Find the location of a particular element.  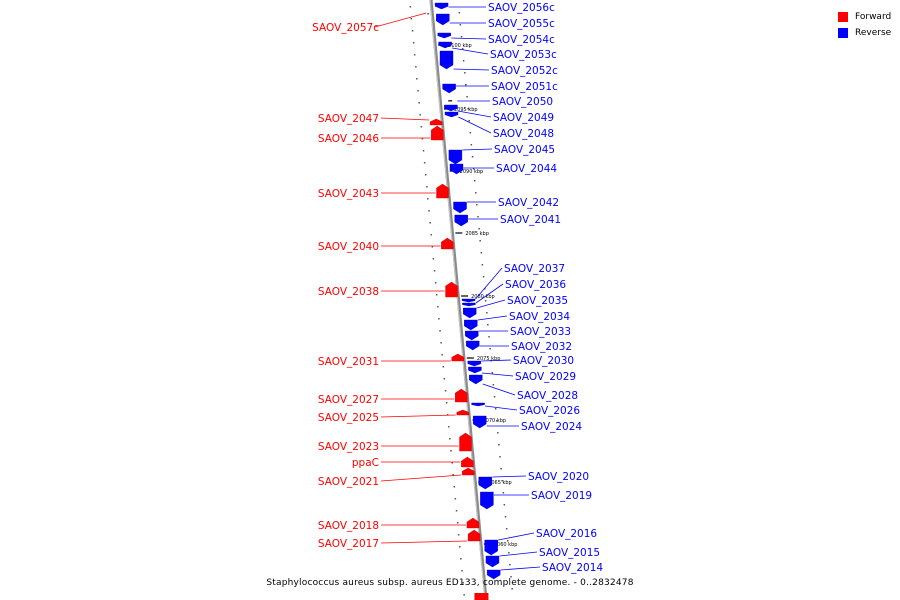

legend-reverse-label: Reverse is located at coordinates (873, 32).